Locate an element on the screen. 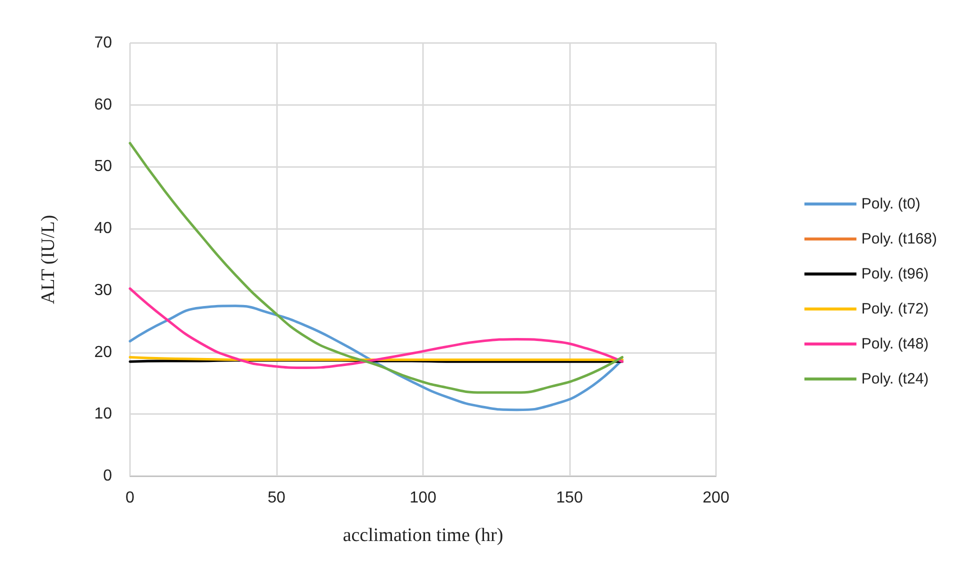 The image size is (960, 583). y-tick-label: 0 is located at coordinates (107, 476).